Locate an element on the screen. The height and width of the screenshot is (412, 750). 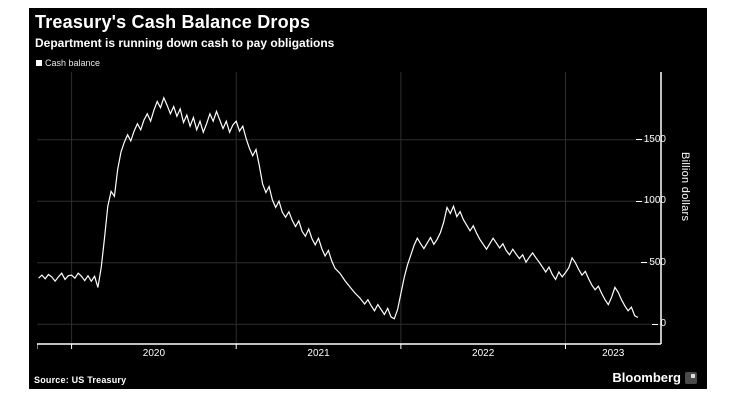
y-axis-title: Billion dollars is located at coordinates (685, 187).